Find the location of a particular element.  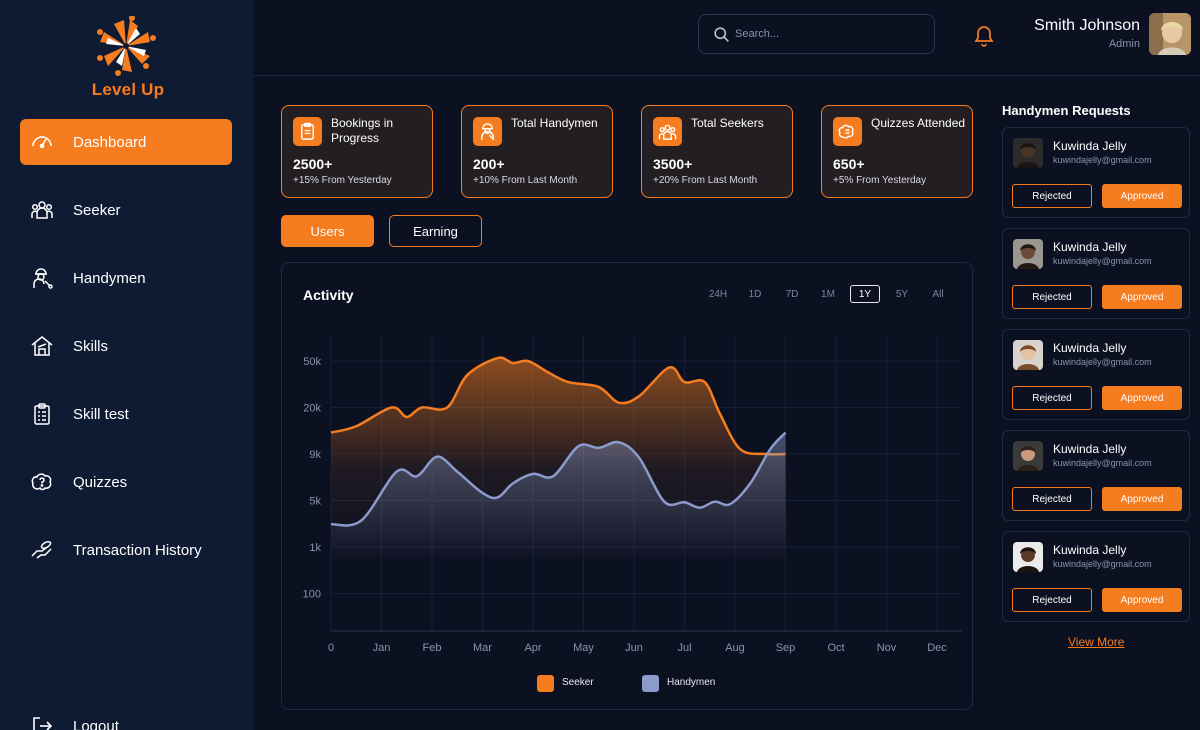

user-avatar is located at coordinates (1170, 34).